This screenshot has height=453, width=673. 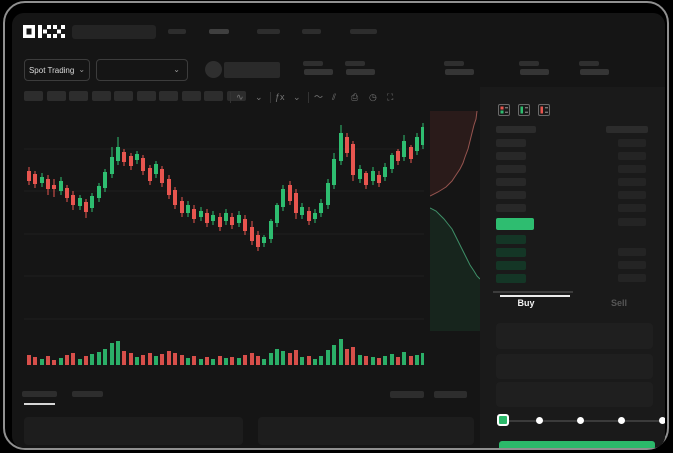 I want to click on order-book-scrollbar, so click(x=533, y=292).